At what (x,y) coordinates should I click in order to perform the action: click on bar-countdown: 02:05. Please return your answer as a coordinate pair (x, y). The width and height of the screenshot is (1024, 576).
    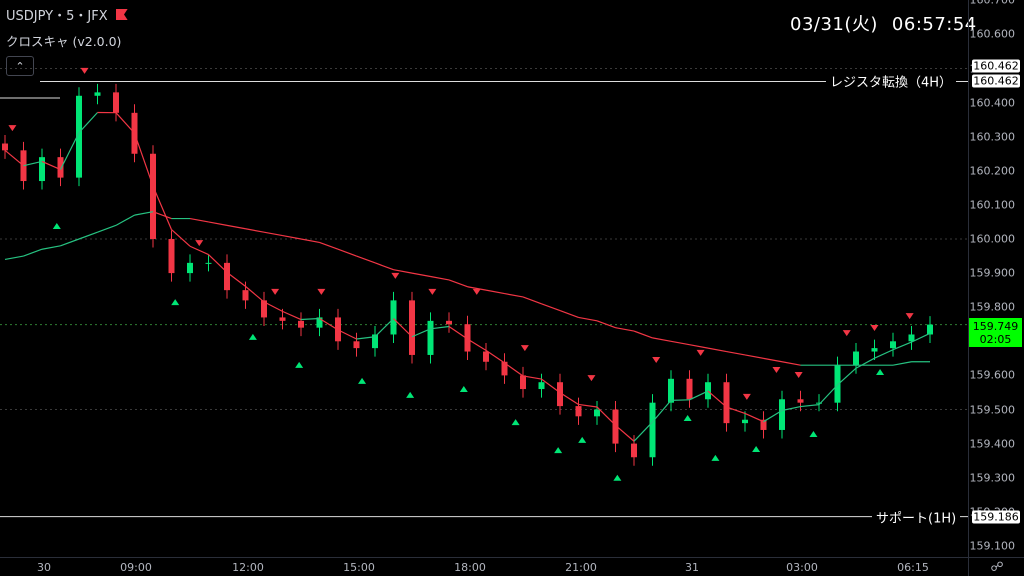
    Looking at the image, I should click on (995, 339).